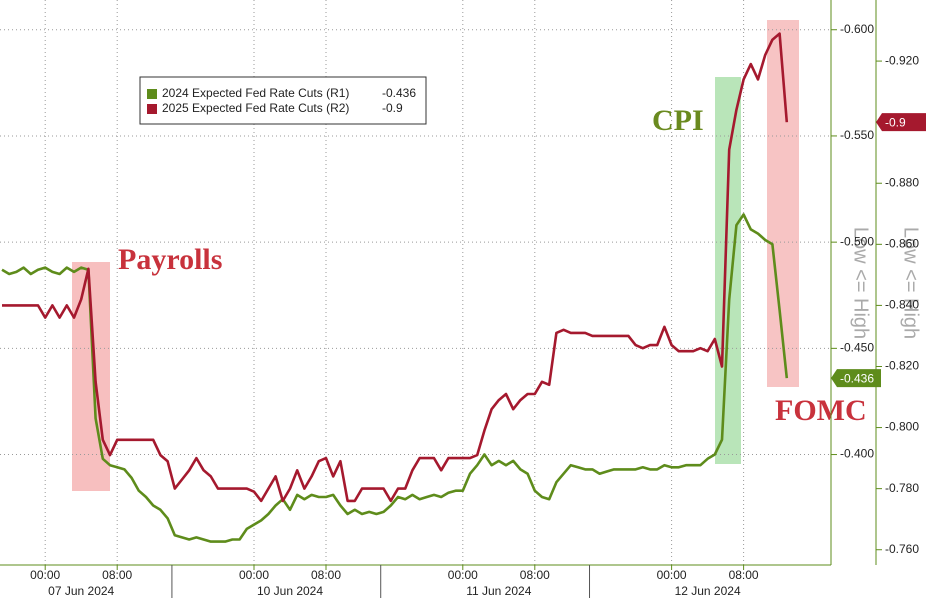  I want to click on day-label: 10 Jun 2024, so click(290, 591).